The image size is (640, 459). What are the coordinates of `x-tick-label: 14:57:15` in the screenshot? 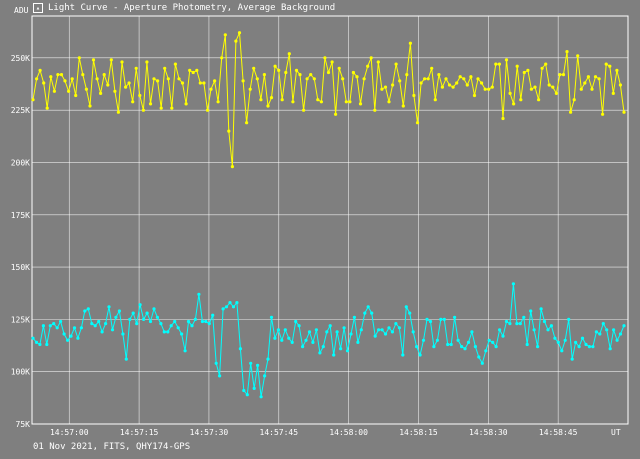 It's located at (139, 432).